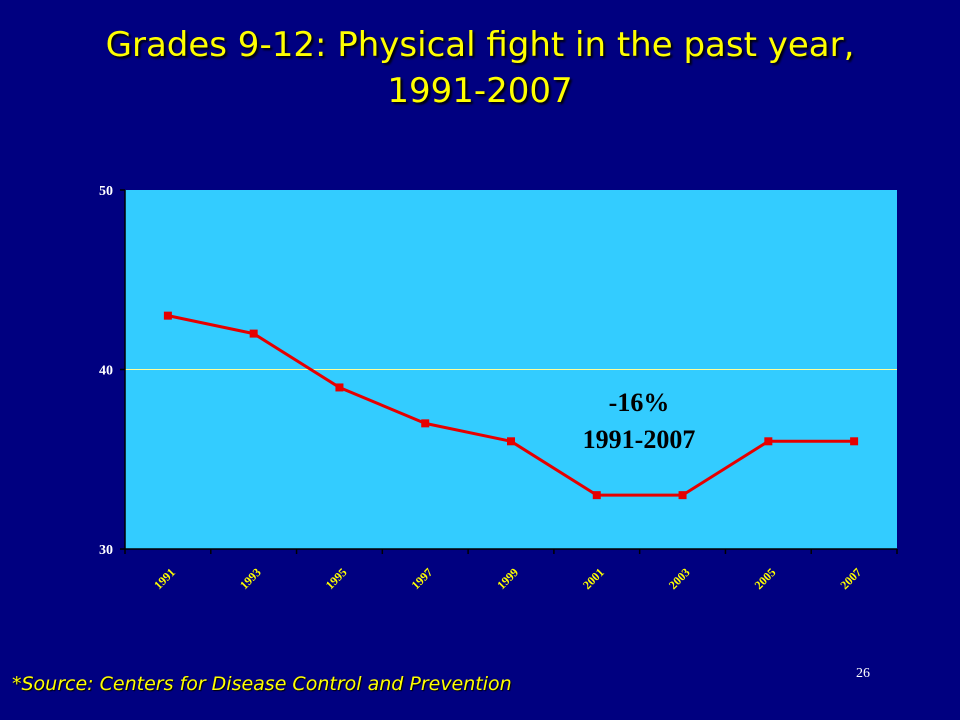 The height and width of the screenshot is (720, 960). What do you see at coordinates (164, 578) in the screenshot?
I see `x-tick-label: 1991` at bounding box center [164, 578].